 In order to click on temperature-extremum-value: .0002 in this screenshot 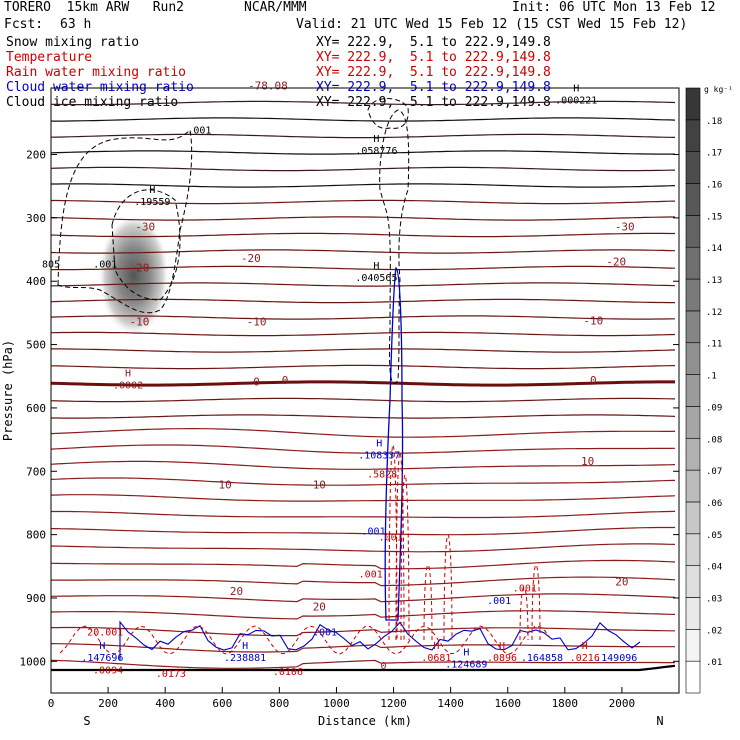, I will do `click(128, 386)`.